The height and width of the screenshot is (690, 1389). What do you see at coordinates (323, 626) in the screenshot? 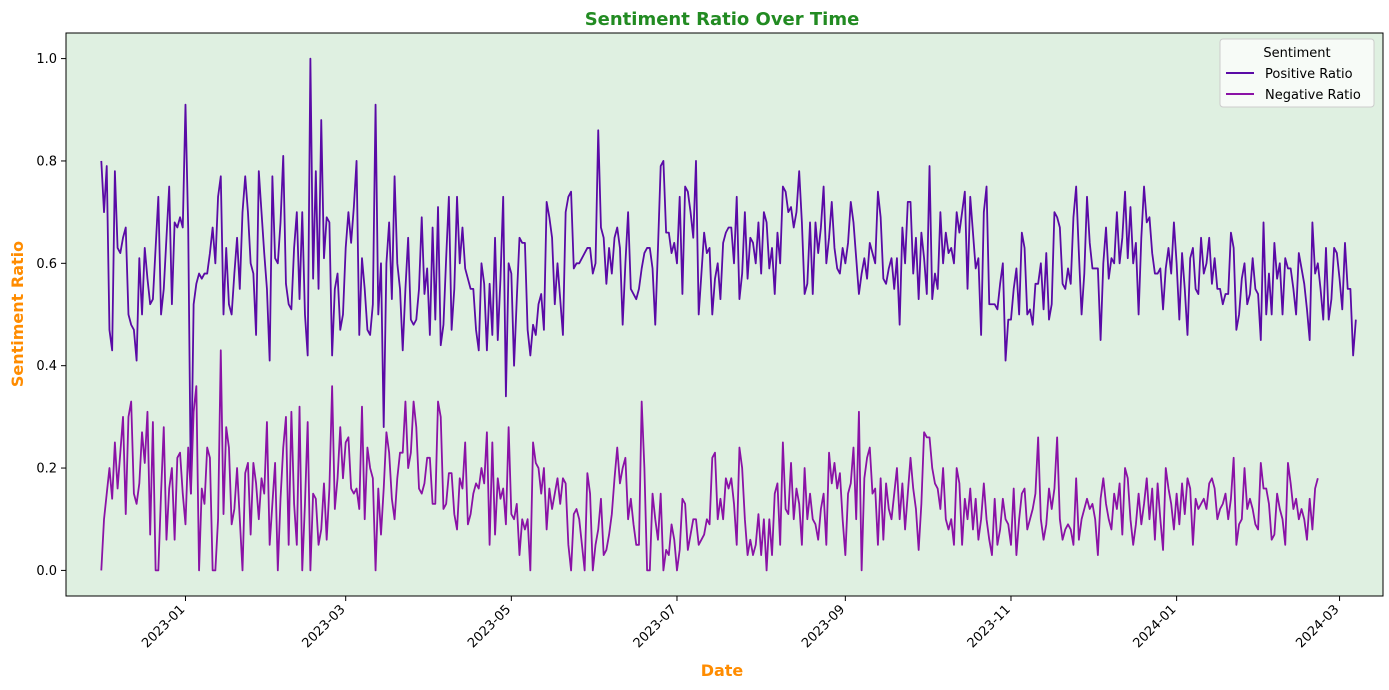
I see `x-tick-label: 2023-03` at bounding box center [323, 626].